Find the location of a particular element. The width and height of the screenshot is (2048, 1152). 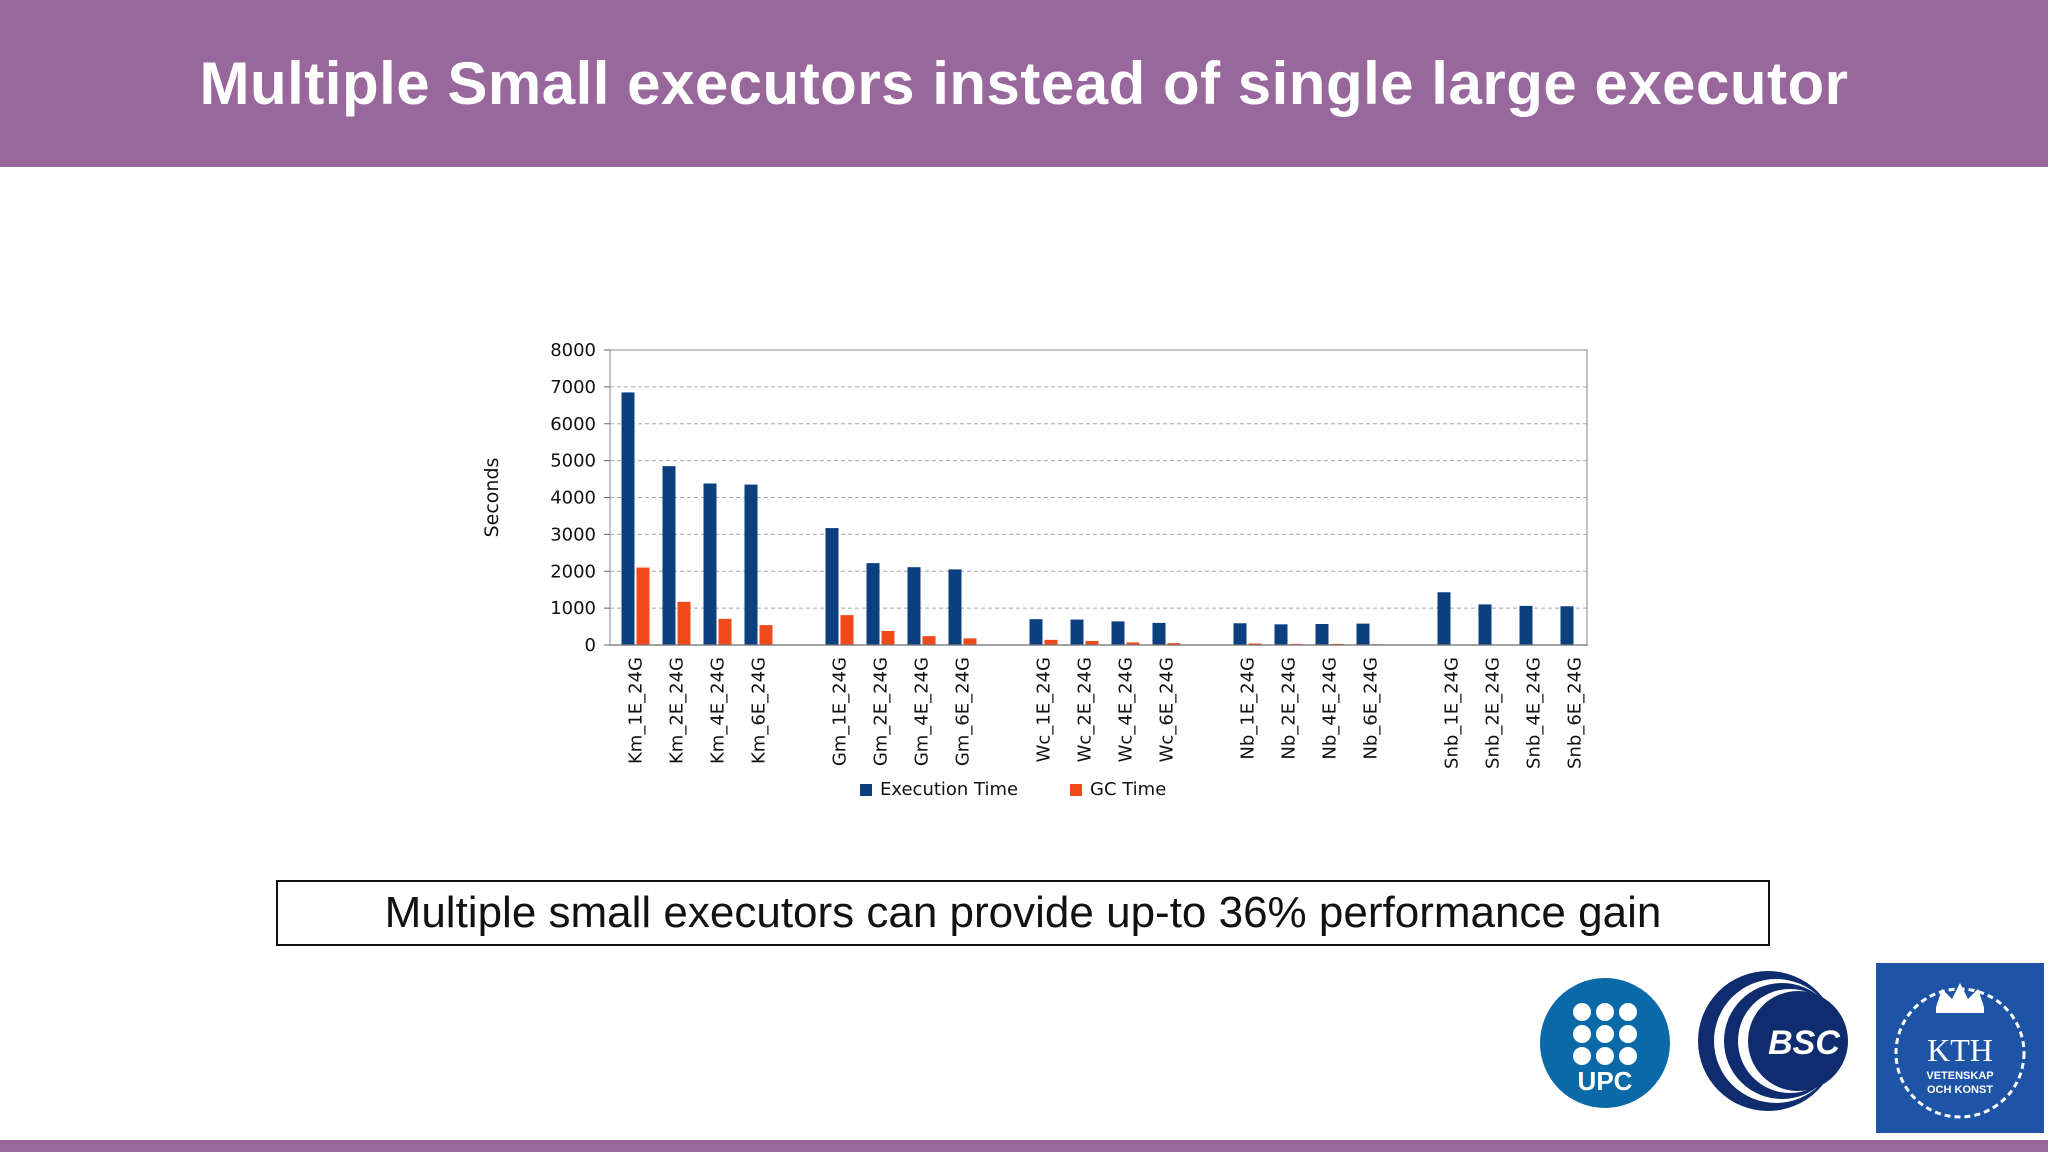

x-tick-label: Wc_1E_24G is located at coordinates (1044, 709).